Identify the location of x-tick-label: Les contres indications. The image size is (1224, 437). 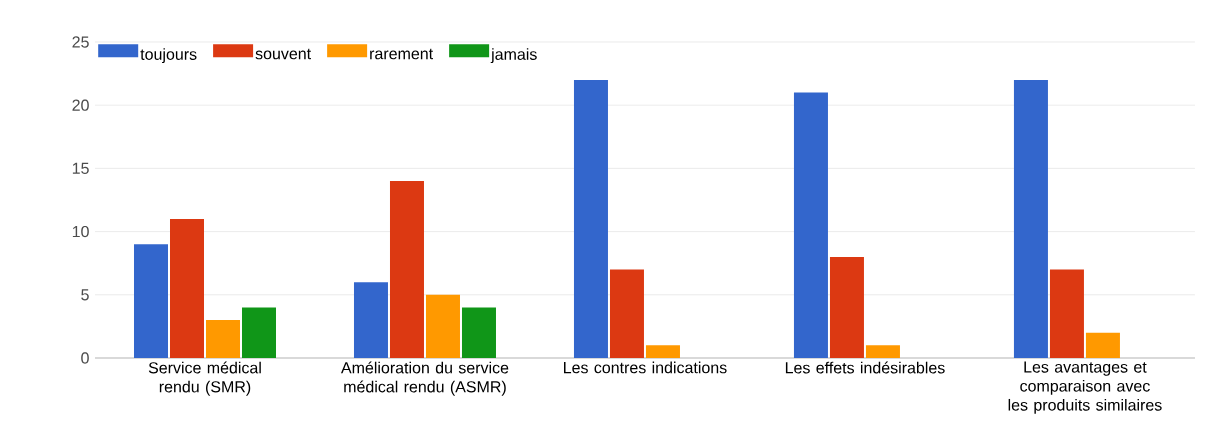
(645, 367).